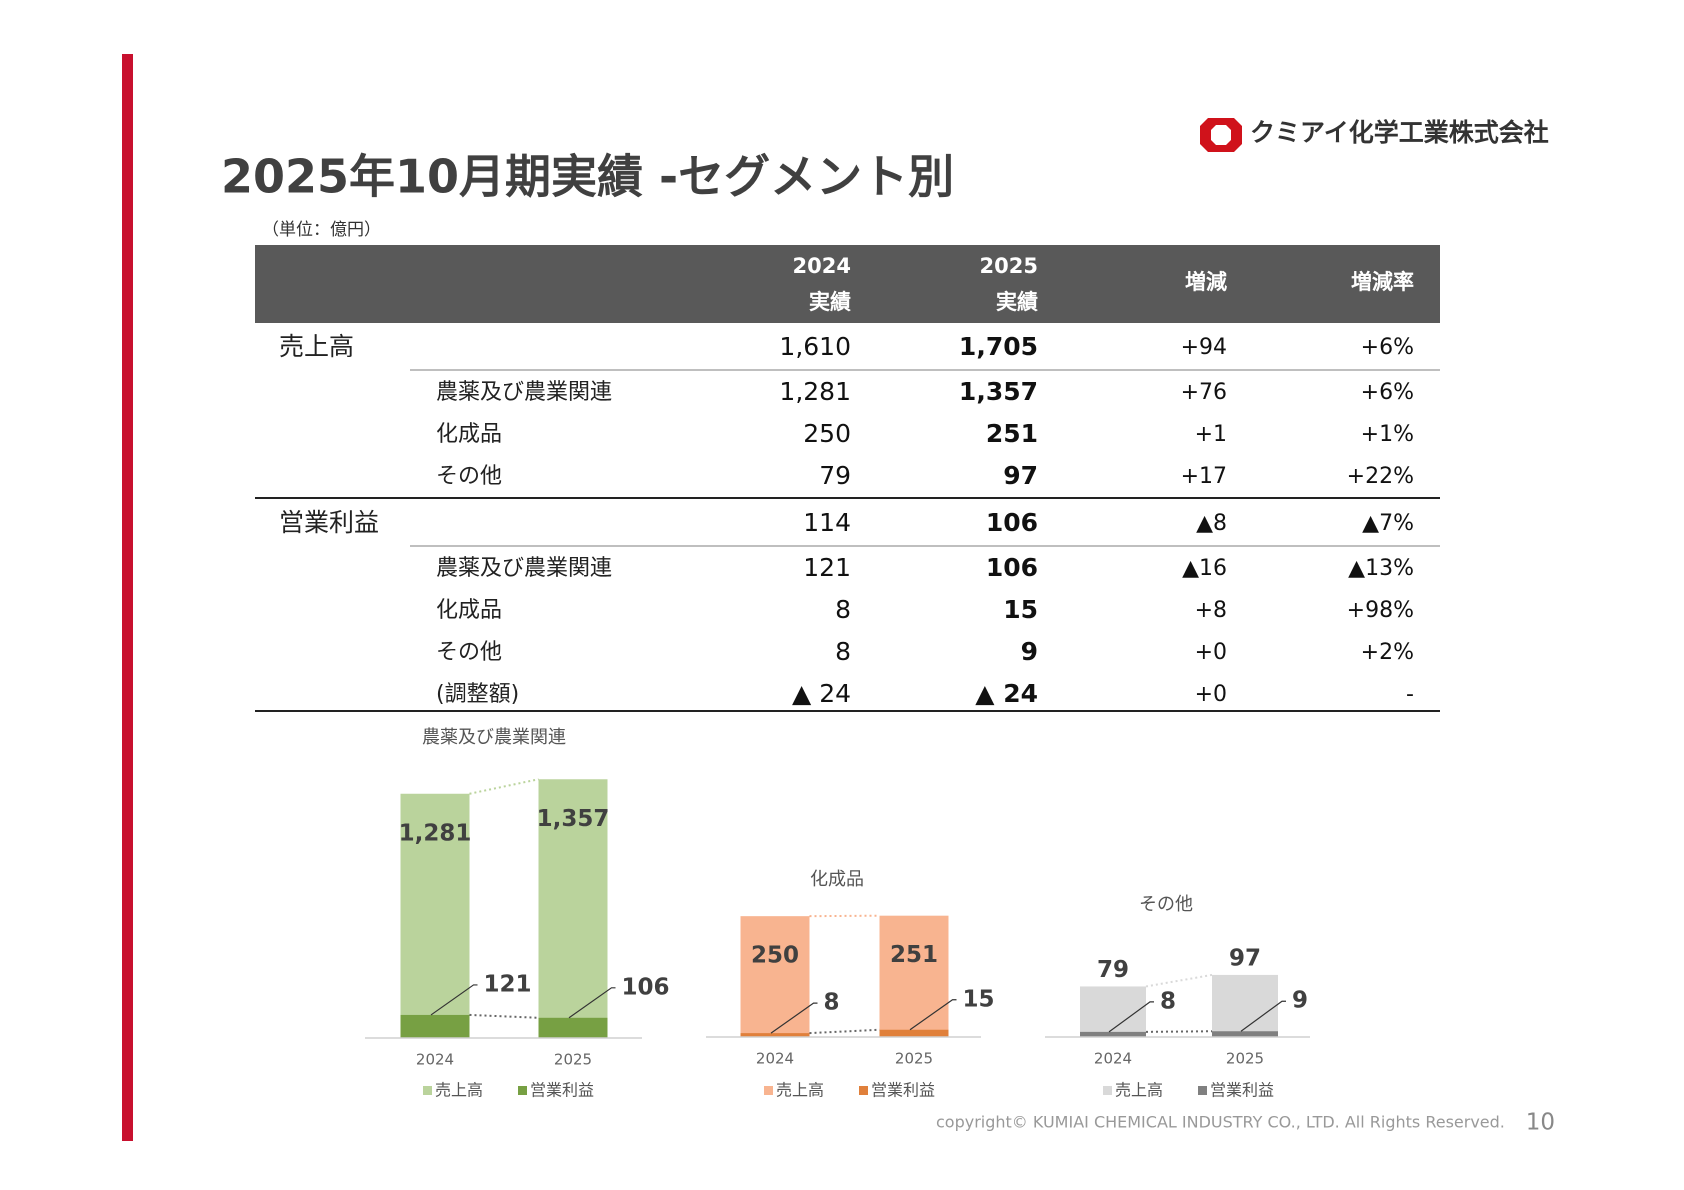 The width and height of the screenshot is (1684, 1190). Describe the element at coordinates (1204, 347) in the screenshot. I see `cell: +94` at that location.